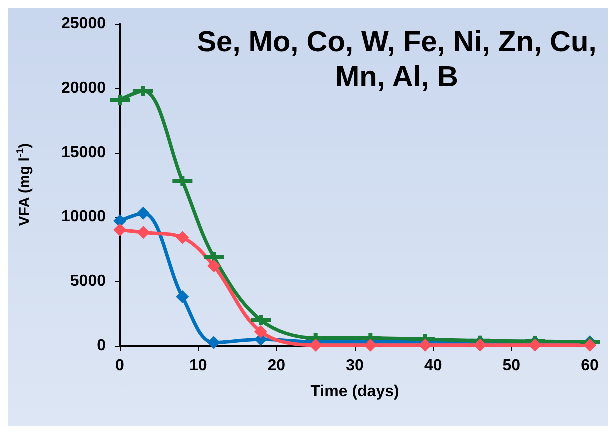 This screenshot has width=616, height=434. Describe the element at coordinates (120, 366) in the screenshot. I see `x-tick-label: 0` at that location.